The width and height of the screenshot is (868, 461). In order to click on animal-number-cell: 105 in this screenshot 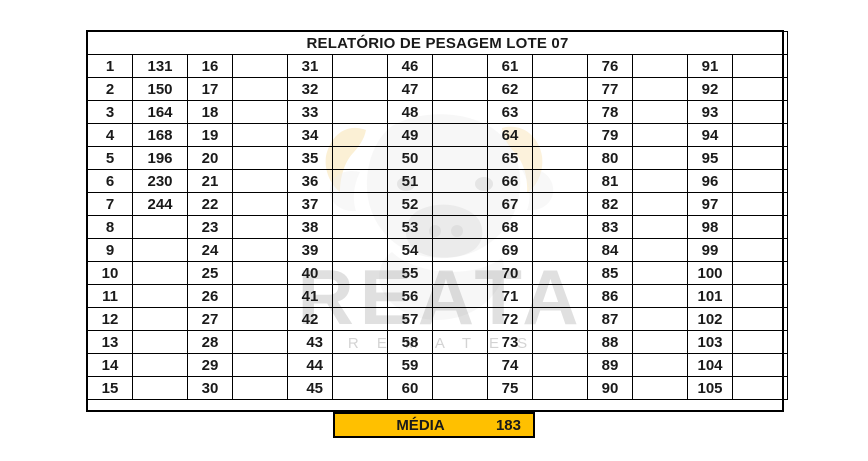, I will do `click(710, 388)`.